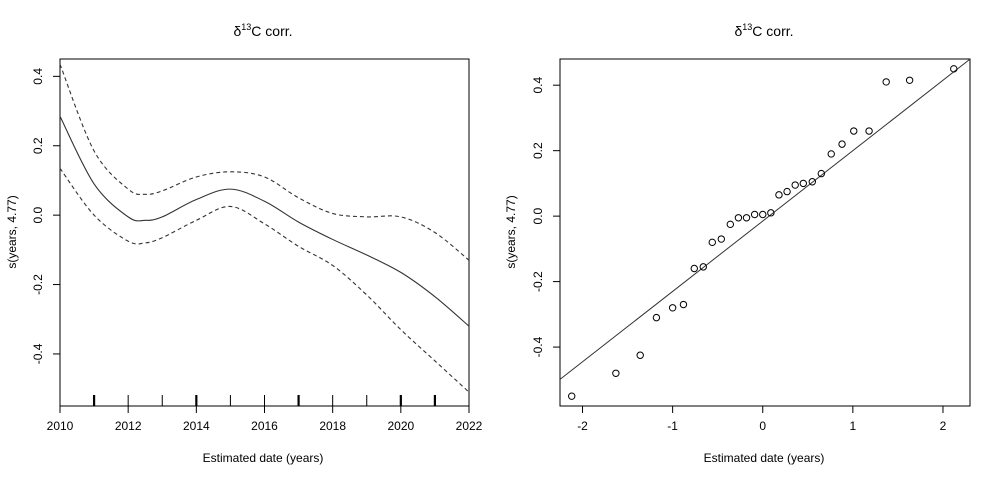  I want to click on x-tick-label: 2014, so click(196, 426).